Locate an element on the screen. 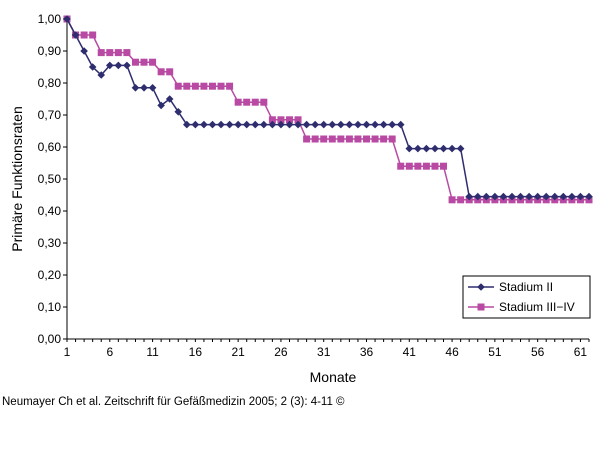 The image size is (600, 452). y-tick-label: 0,60 is located at coordinates (50, 147).